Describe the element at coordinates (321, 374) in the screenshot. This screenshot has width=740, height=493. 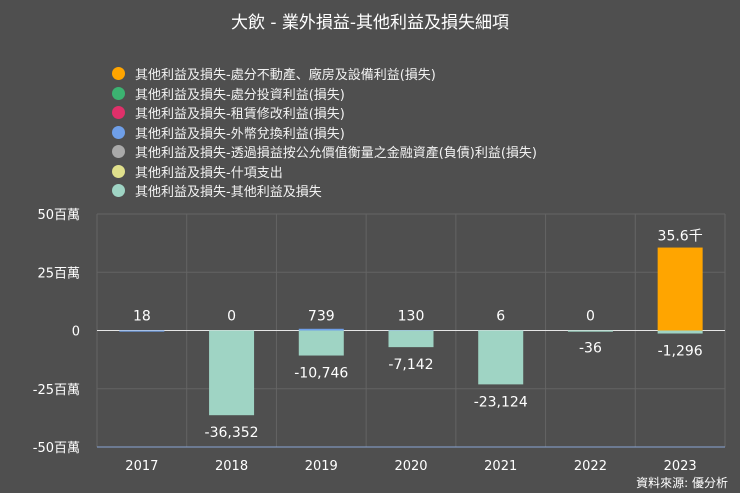
I see `data-label: -10,746` at that location.